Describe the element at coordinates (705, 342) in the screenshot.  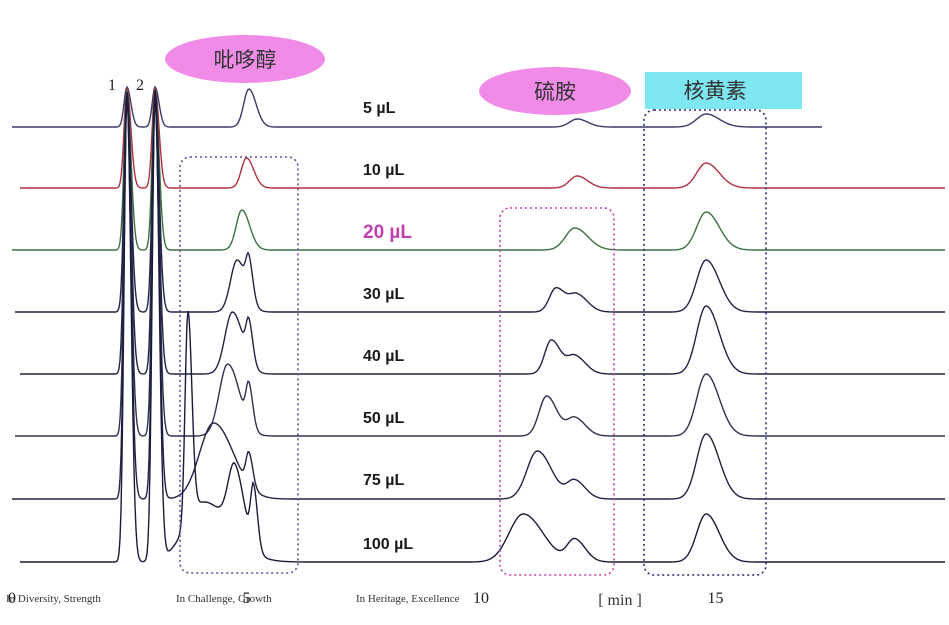
I see `riboflavin-region-box` at that location.